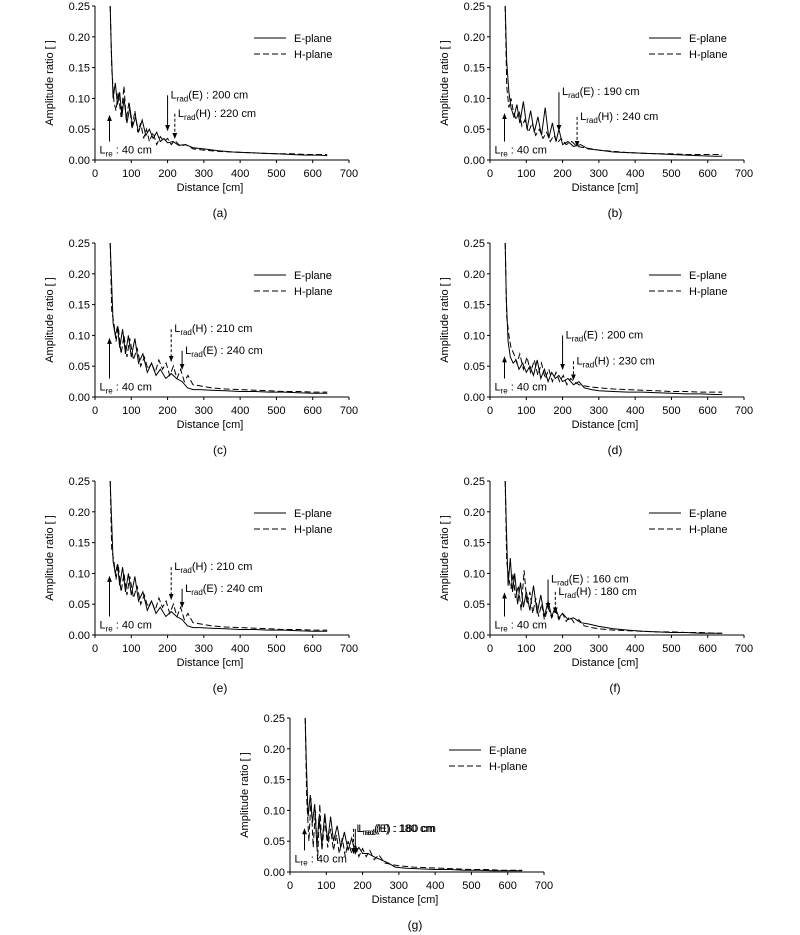 The height and width of the screenshot is (935, 800). I want to click on annotation-rest: (E) : 180 cm, so click(406, 829).